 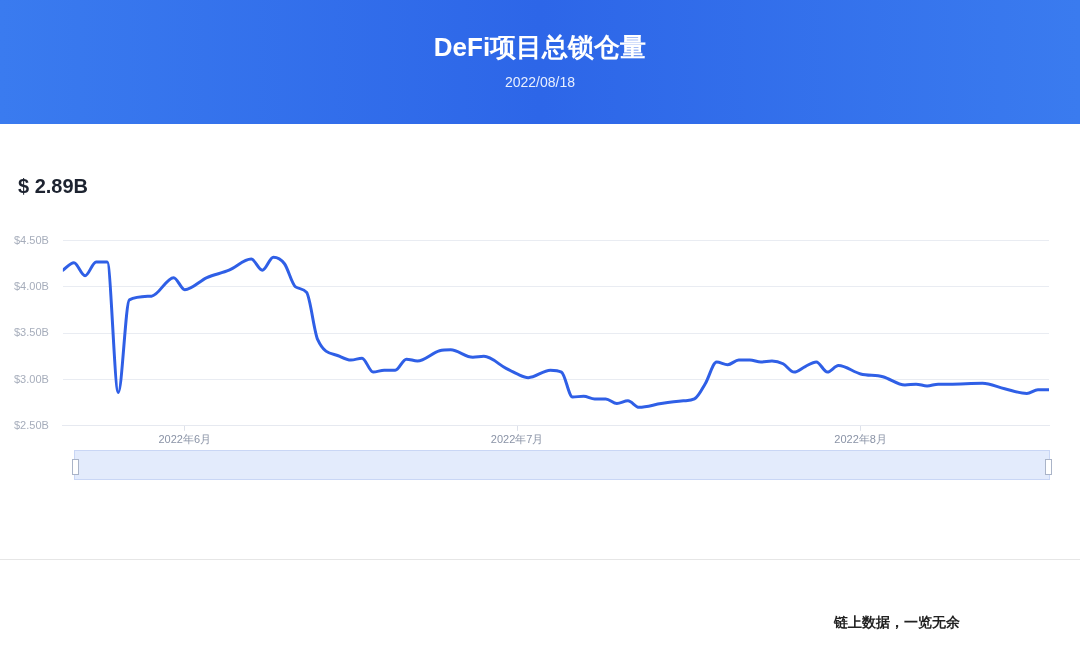 I want to click on x-tick-label: 2022年8月, so click(x=860, y=439).